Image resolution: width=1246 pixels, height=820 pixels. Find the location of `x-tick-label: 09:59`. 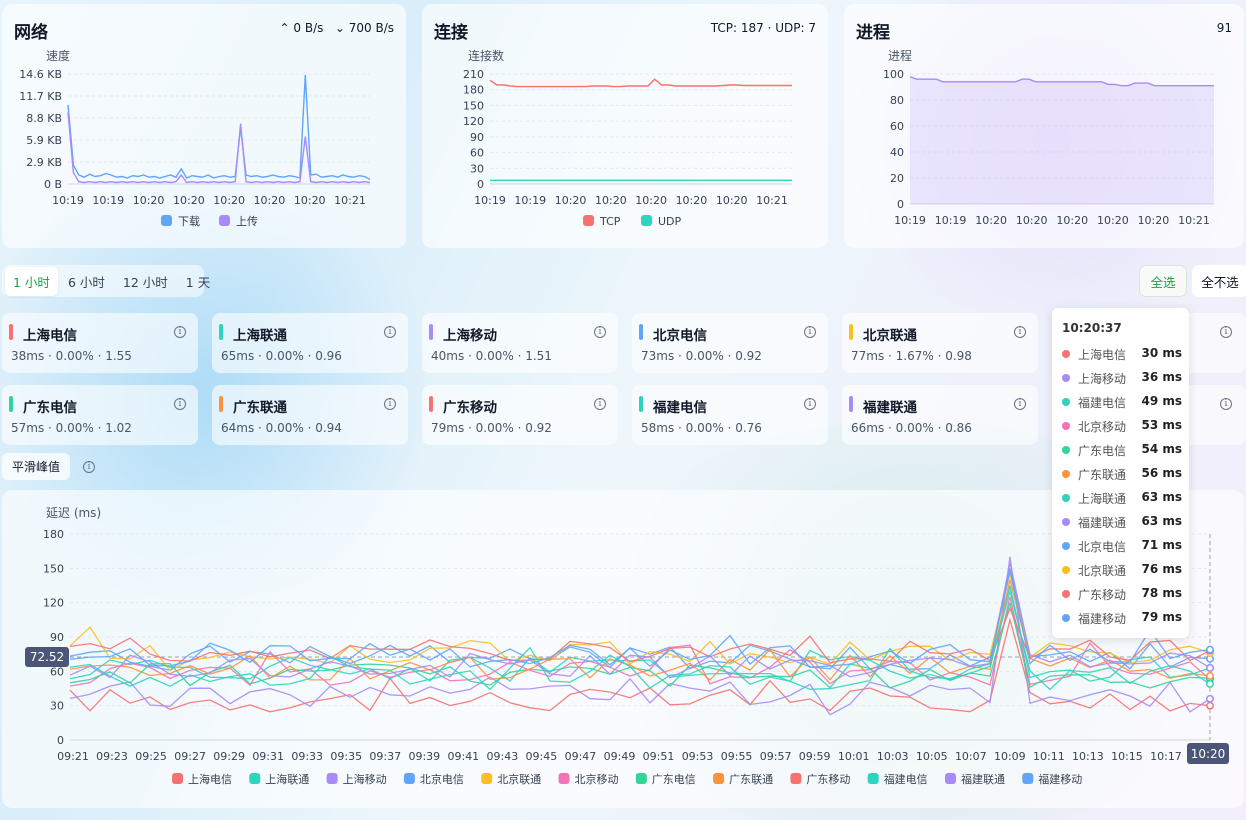

x-tick-label: 09:59 is located at coordinates (815, 756).